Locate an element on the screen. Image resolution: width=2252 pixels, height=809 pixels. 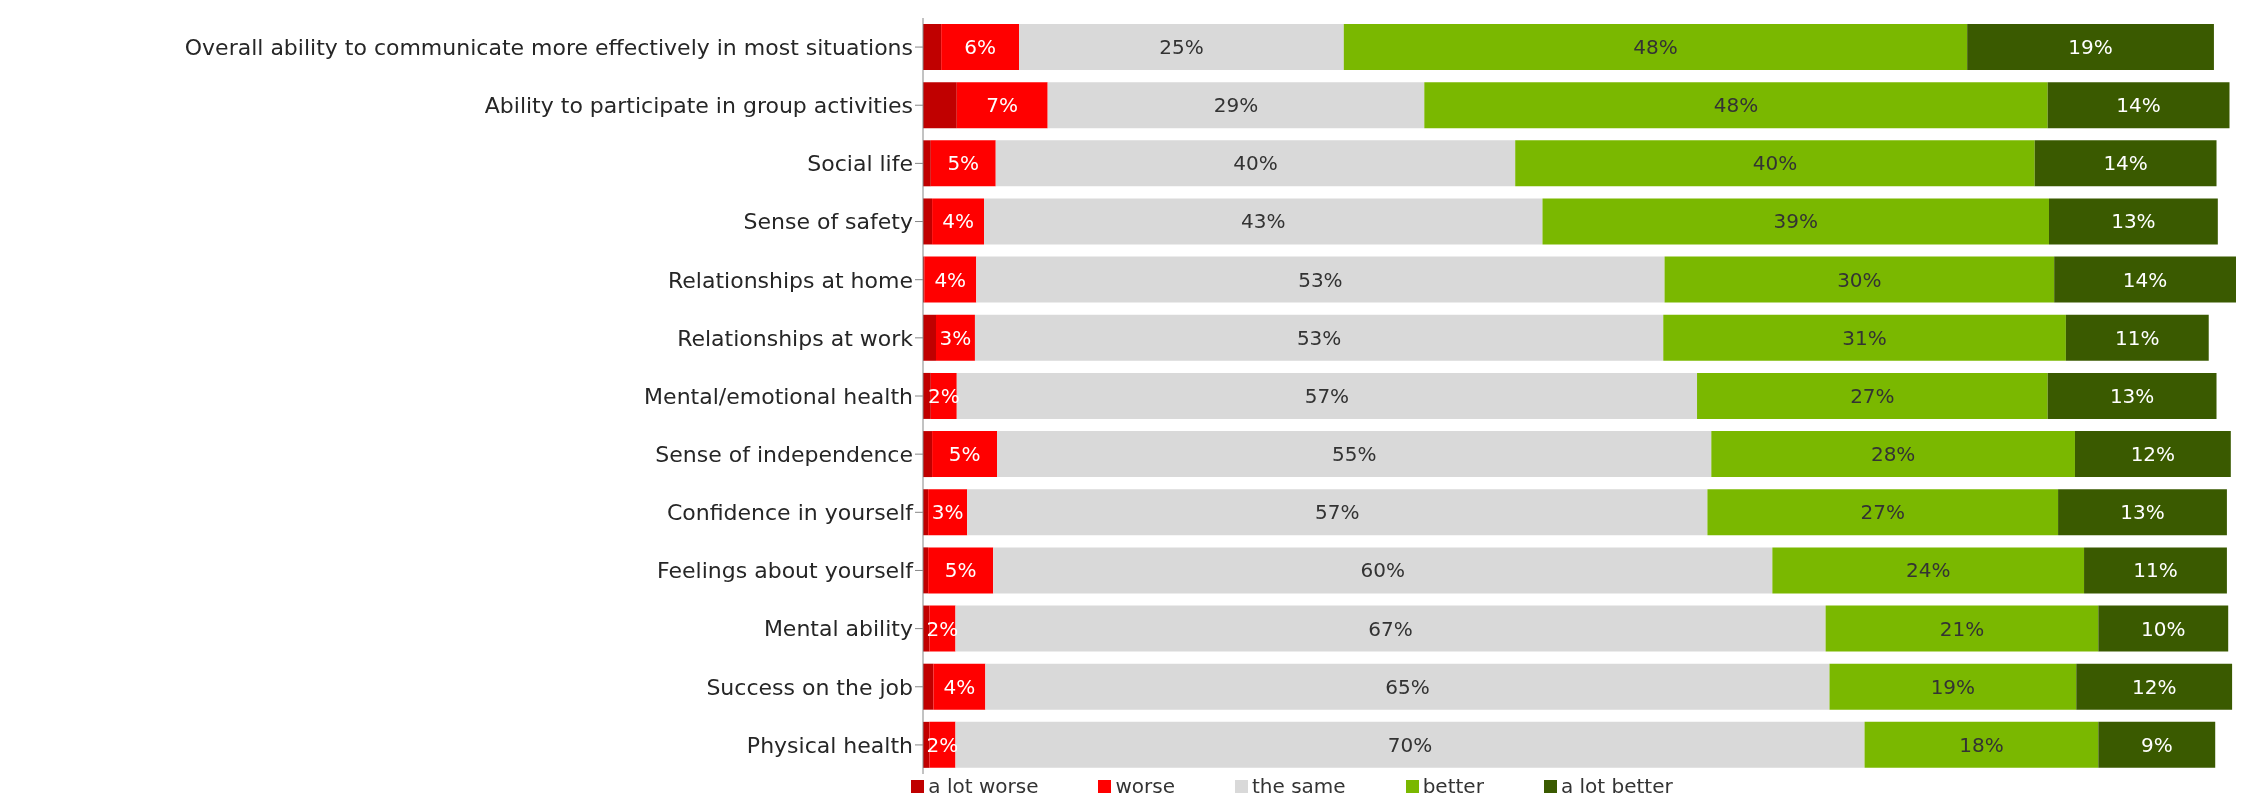
y-tick-label: Overall ability to communicate more effectively in most situations is located at coordinates (548, 47).